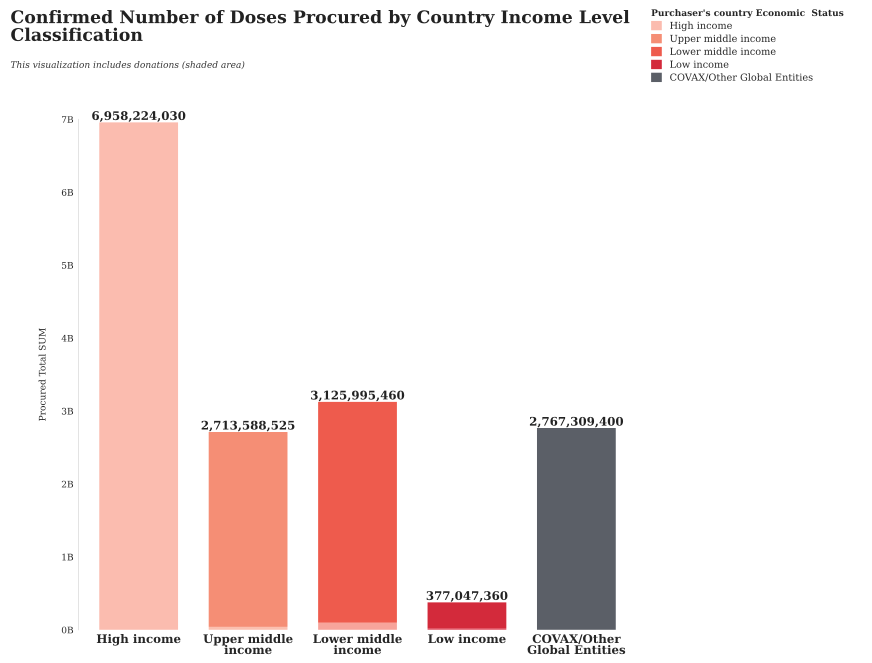 The width and height of the screenshot is (872, 663). I want to click on y-tick-label: 3B, so click(68, 411).